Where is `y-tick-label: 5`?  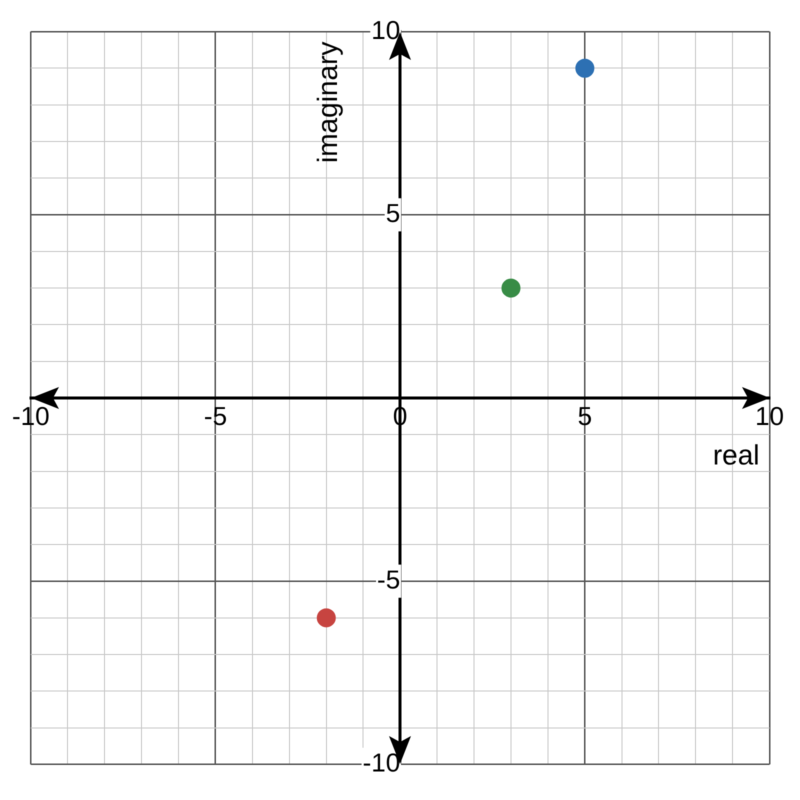 y-tick-label: 5 is located at coordinates (393, 213).